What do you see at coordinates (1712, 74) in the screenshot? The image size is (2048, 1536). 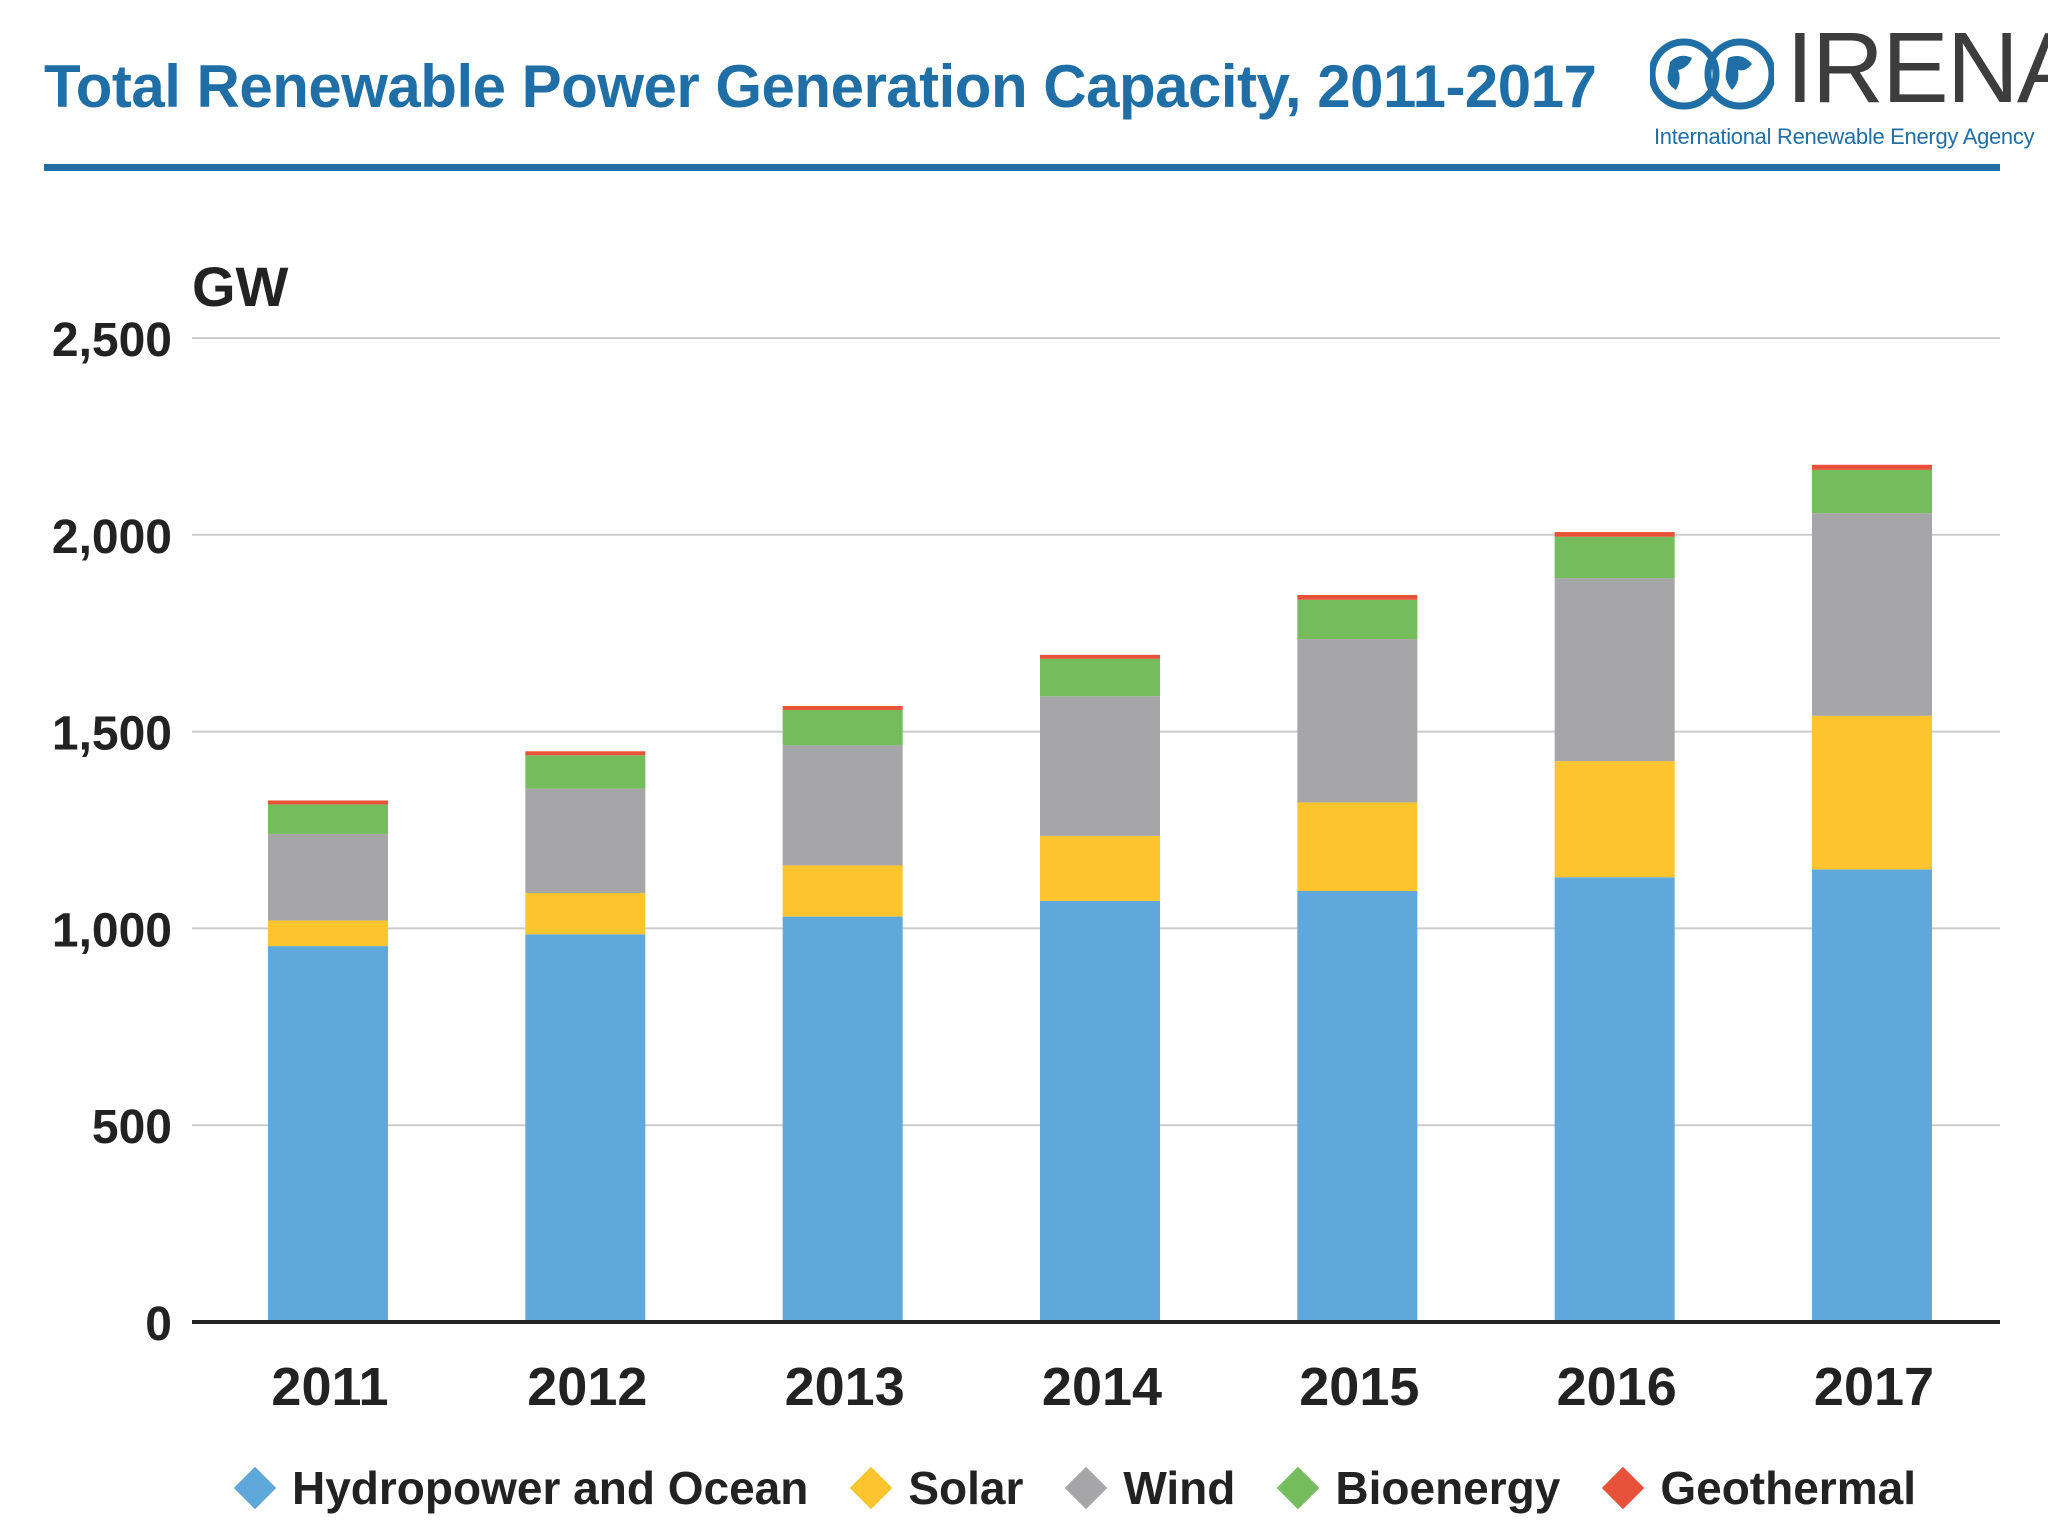 I see `globe-infinity-icon` at bounding box center [1712, 74].